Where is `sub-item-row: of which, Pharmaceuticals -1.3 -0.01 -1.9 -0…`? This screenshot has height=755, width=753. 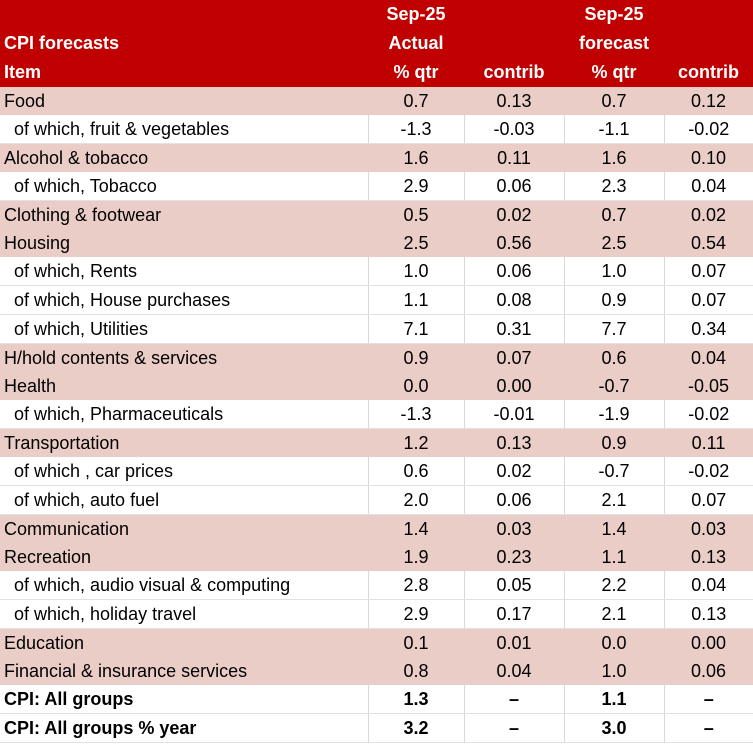
sub-item-row: of which, Pharmaceuticals -1.3 -0.01 -1.9 -0… is located at coordinates (376, 414).